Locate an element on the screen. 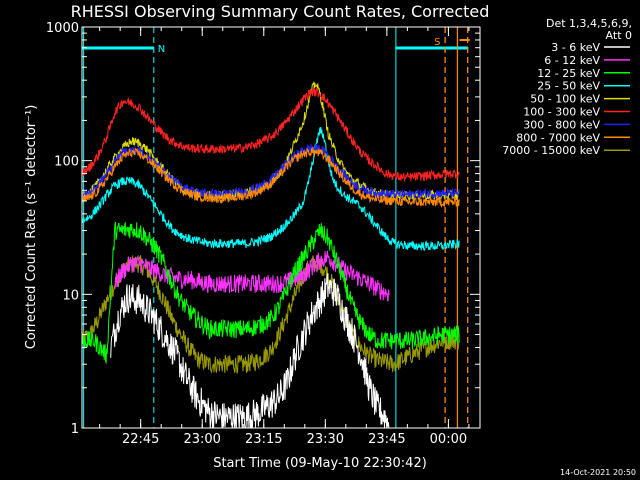 The height and width of the screenshot is (480, 640). x-axis-label: Start Time (09-May-10 22:30:42) is located at coordinates (320, 463).